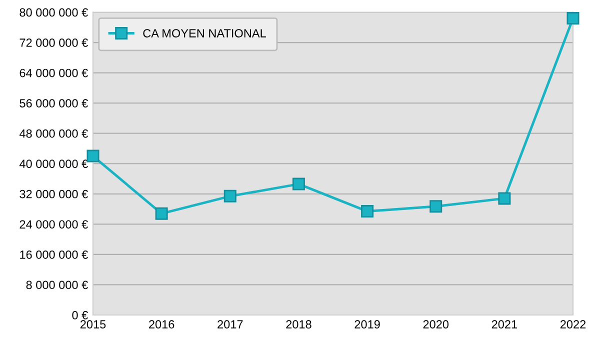 Image resolution: width=600 pixels, height=350 pixels. I want to click on x-tick-label: 2021, so click(504, 324).